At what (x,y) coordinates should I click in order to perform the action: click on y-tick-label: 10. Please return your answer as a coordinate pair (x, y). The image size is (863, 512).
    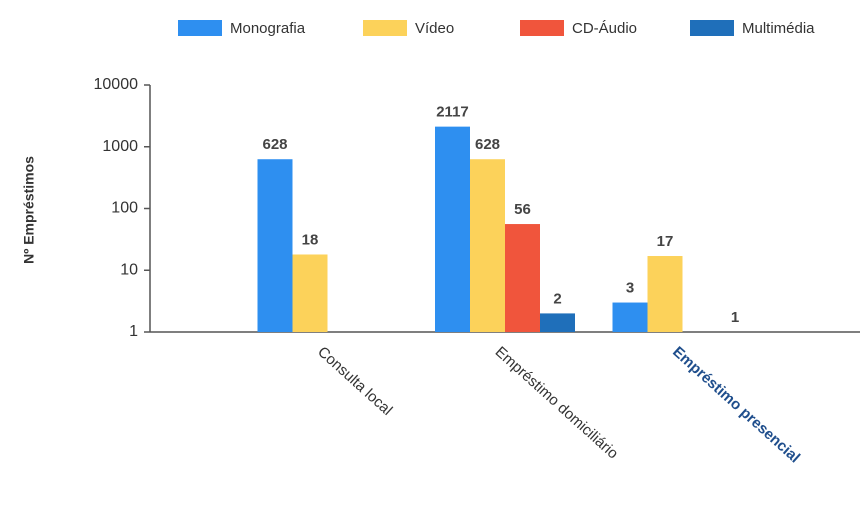
    Looking at the image, I should click on (129, 269).